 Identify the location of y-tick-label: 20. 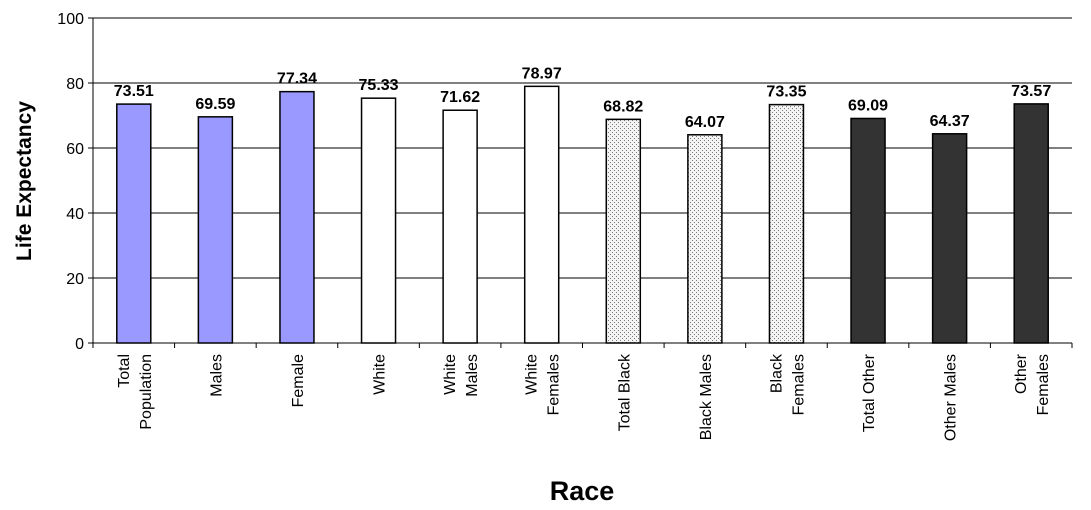
(75, 279).